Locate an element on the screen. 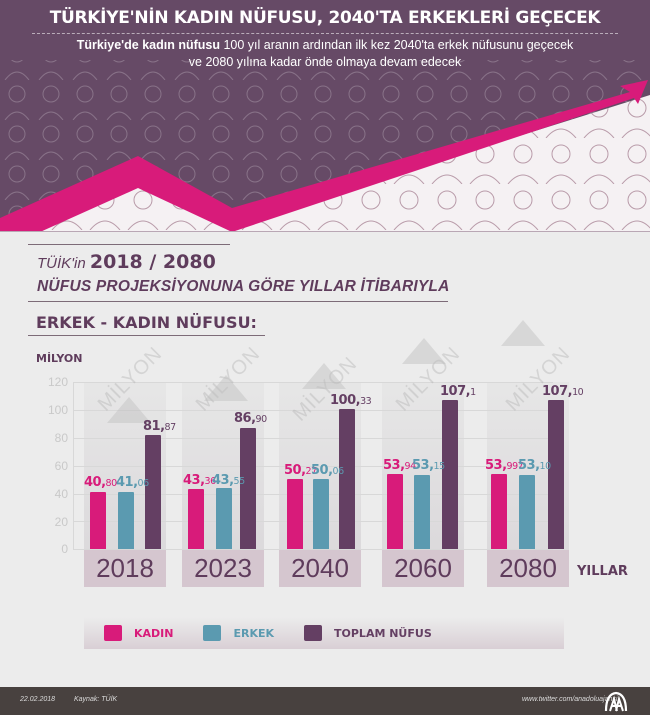 The width and height of the screenshot is (650, 715). year-label: 2040 is located at coordinates (320, 568).